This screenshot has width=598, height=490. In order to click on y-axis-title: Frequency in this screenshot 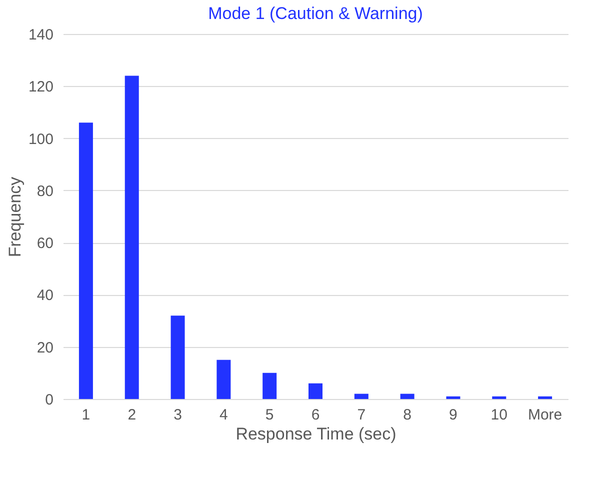, I will do `click(14, 217)`.